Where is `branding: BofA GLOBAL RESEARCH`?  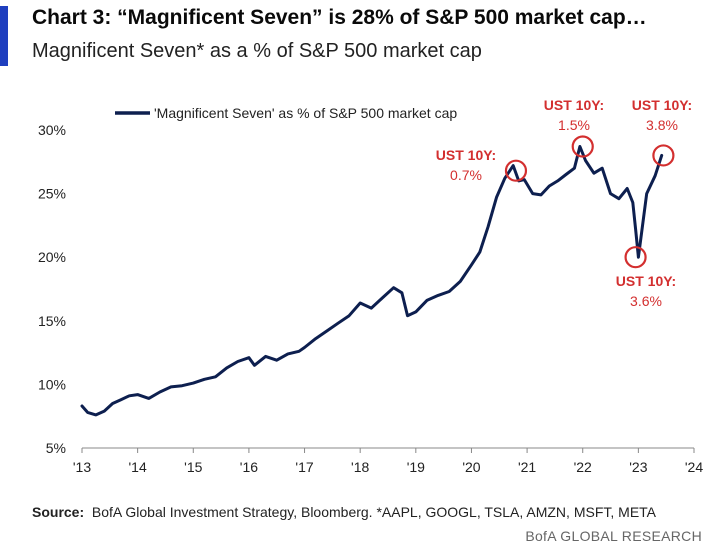 branding: BofA GLOBAL RESEARCH is located at coordinates (613, 536).